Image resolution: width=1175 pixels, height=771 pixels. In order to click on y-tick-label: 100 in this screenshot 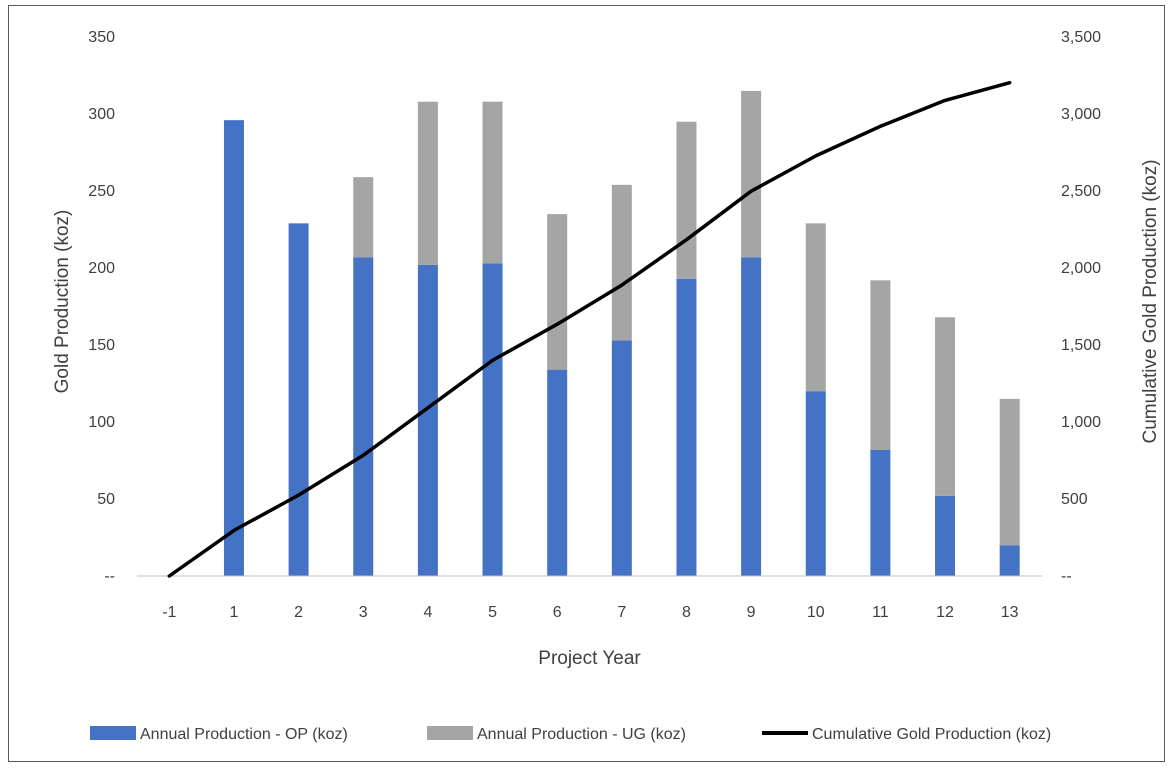, I will do `click(101, 422)`.